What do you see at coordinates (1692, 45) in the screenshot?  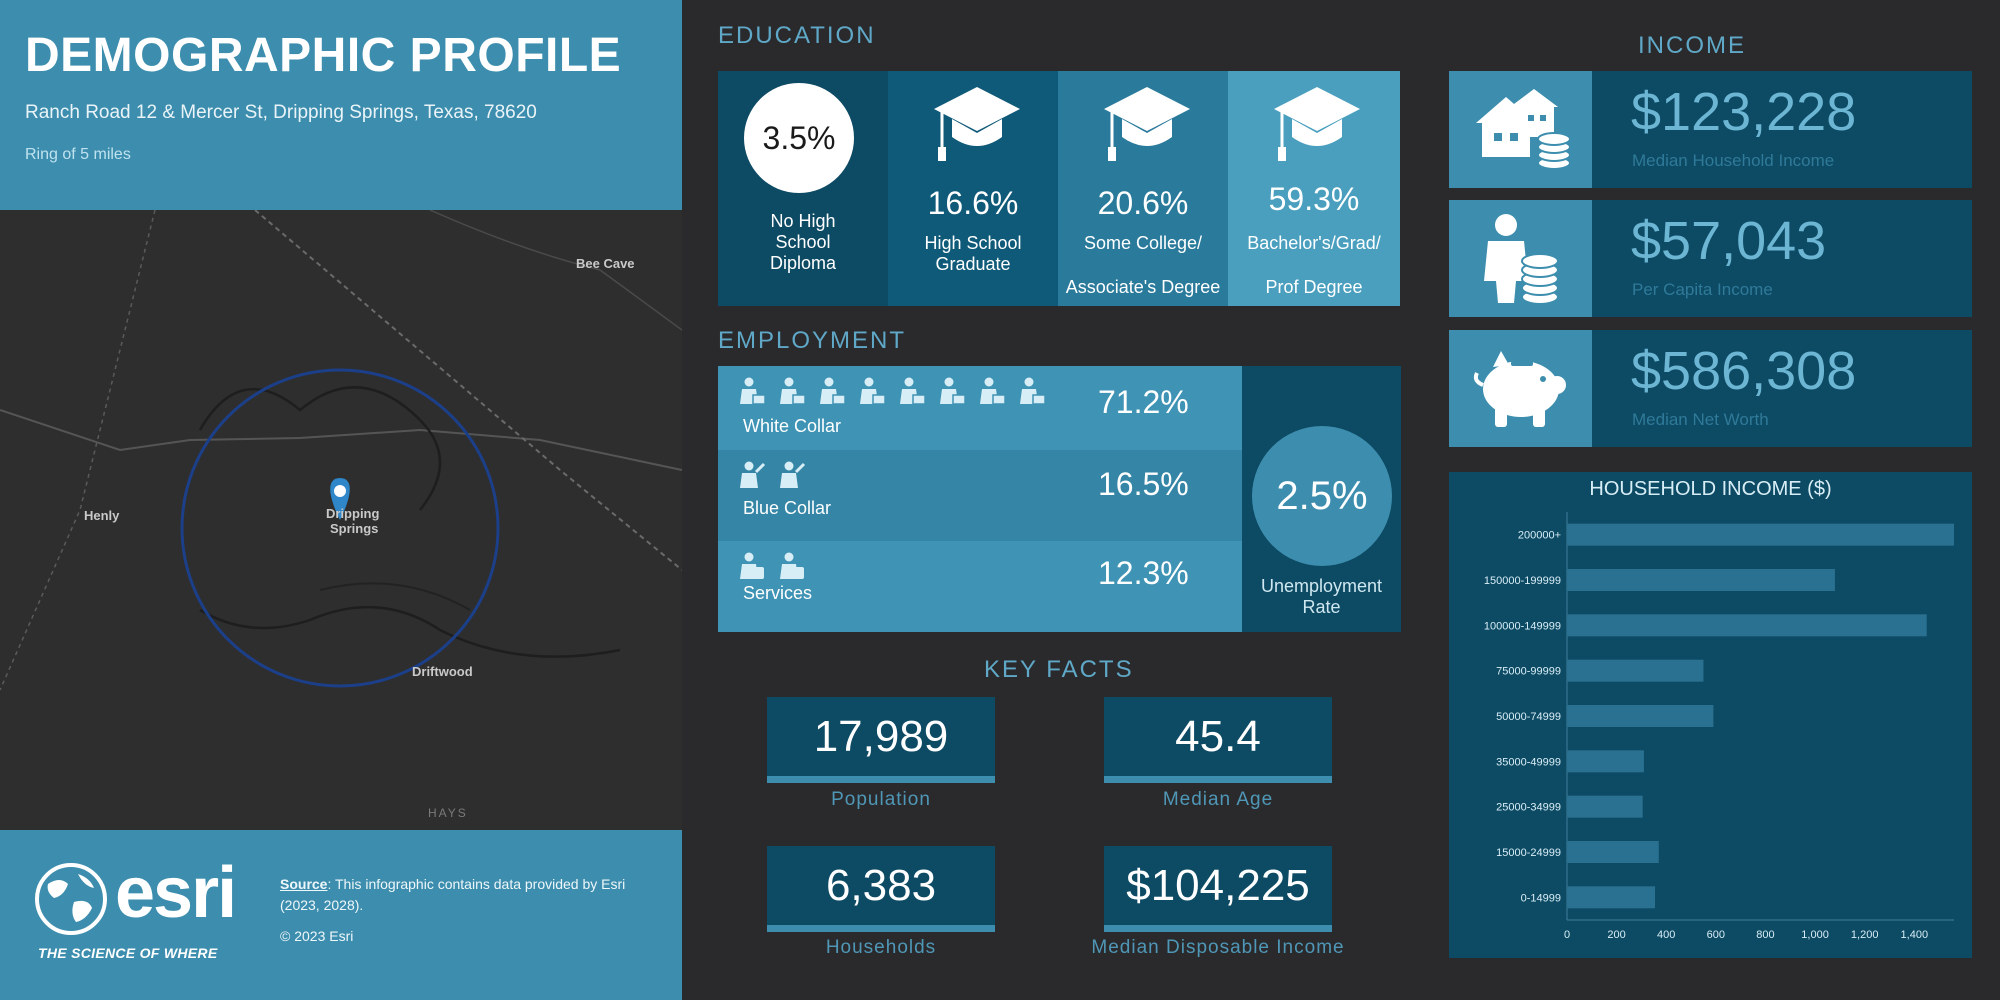 I see `income-title: INCOME` at bounding box center [1692, 45].